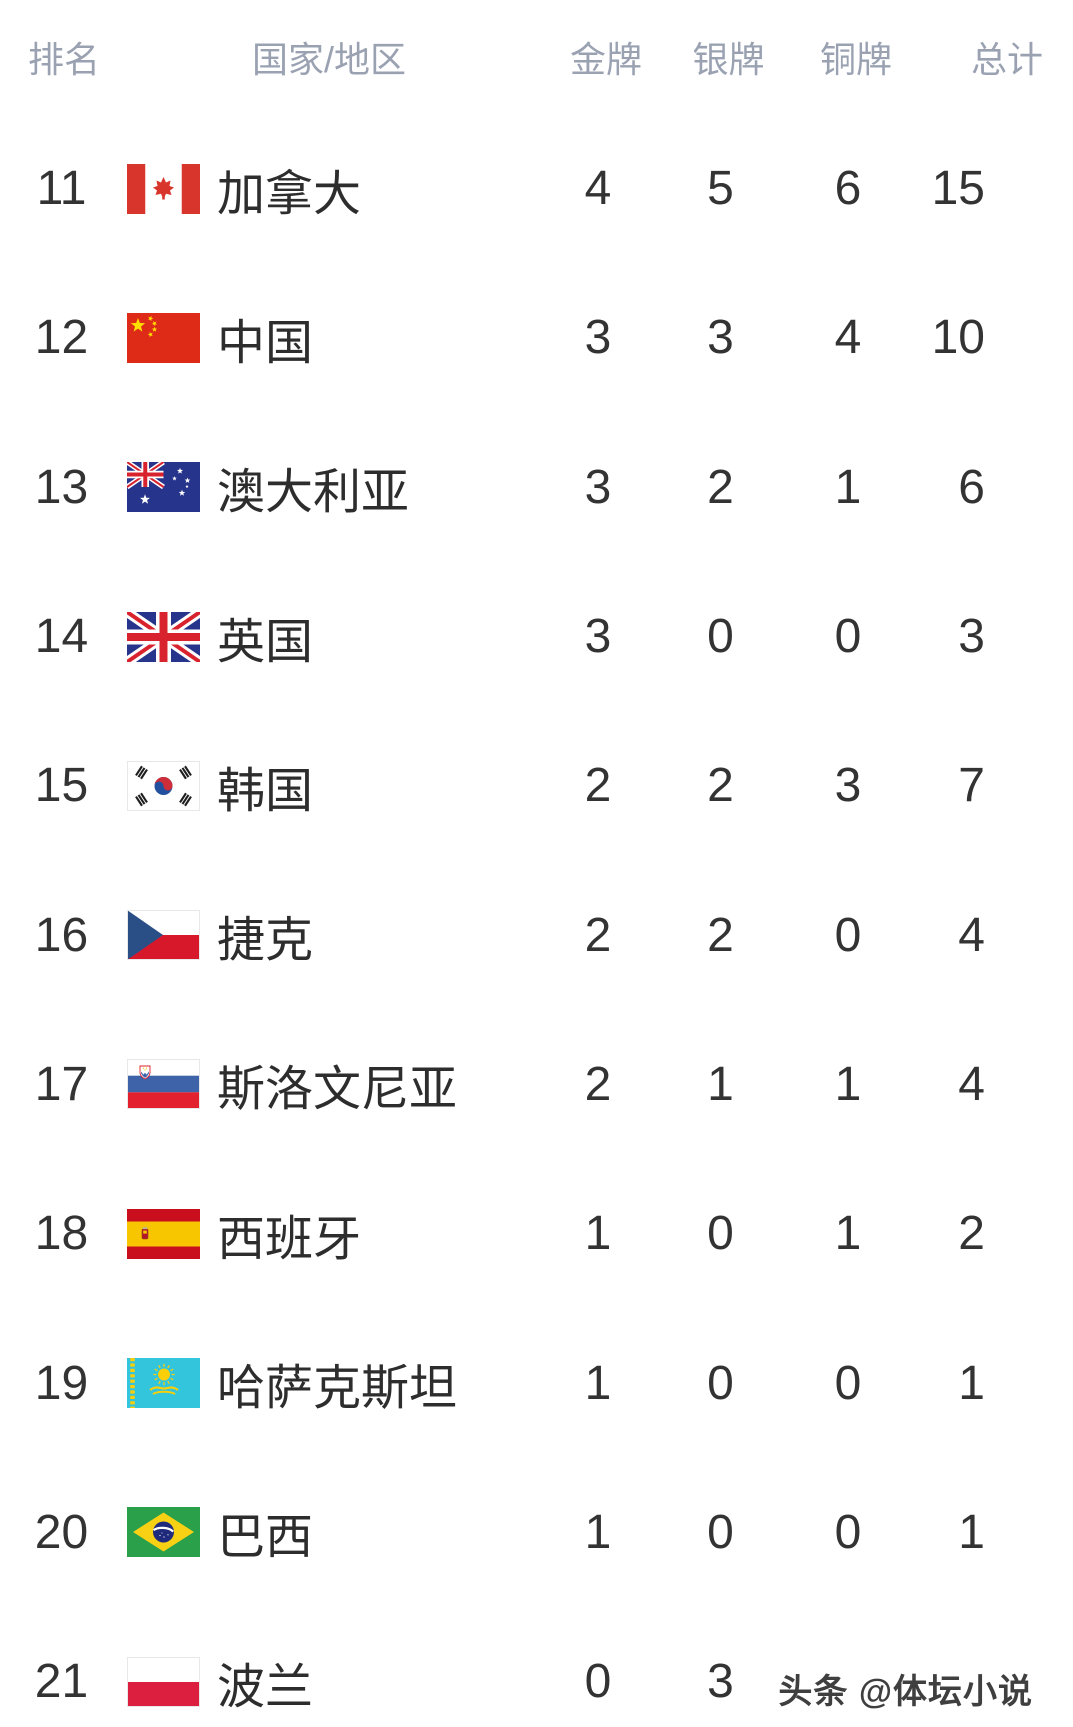  Describe the element at coordinates (605, 59) in the screenshot. I see `column-header-gold: 金牌` at that location.